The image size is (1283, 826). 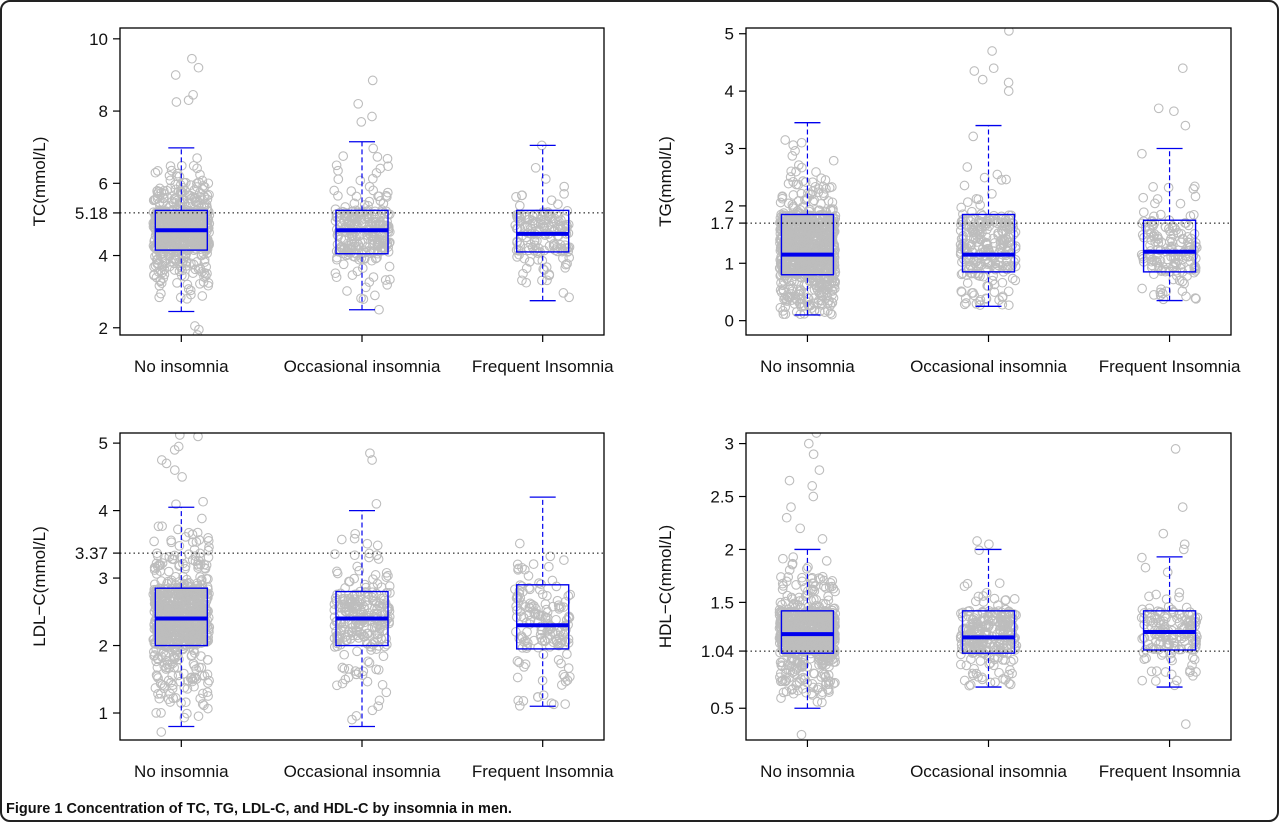 What do you see at coordinates (988, 215) in the screenshot?
I see `box-occasional-insomnia` at bounding box center [988, 215].